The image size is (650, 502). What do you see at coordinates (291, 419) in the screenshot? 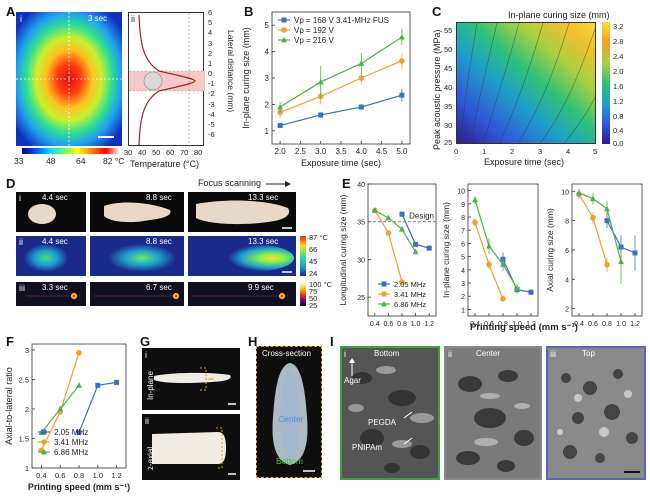
I see `h-center: Center` at bounding box center [291, 419].